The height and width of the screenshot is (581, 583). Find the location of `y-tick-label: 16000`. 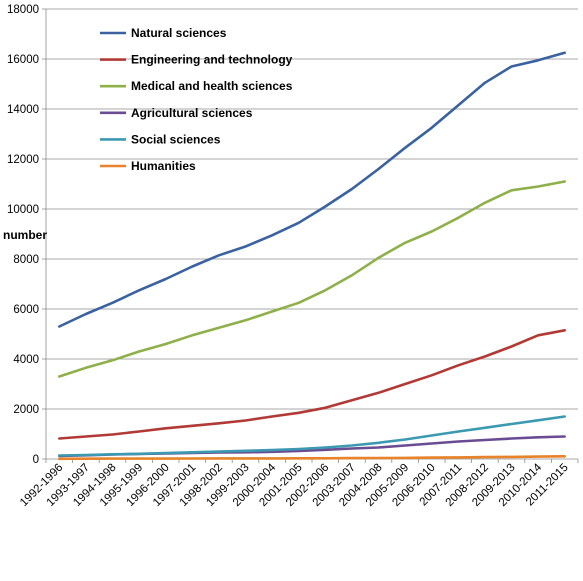

y-tick-label: 16000 is located at coordinates (23, 60).